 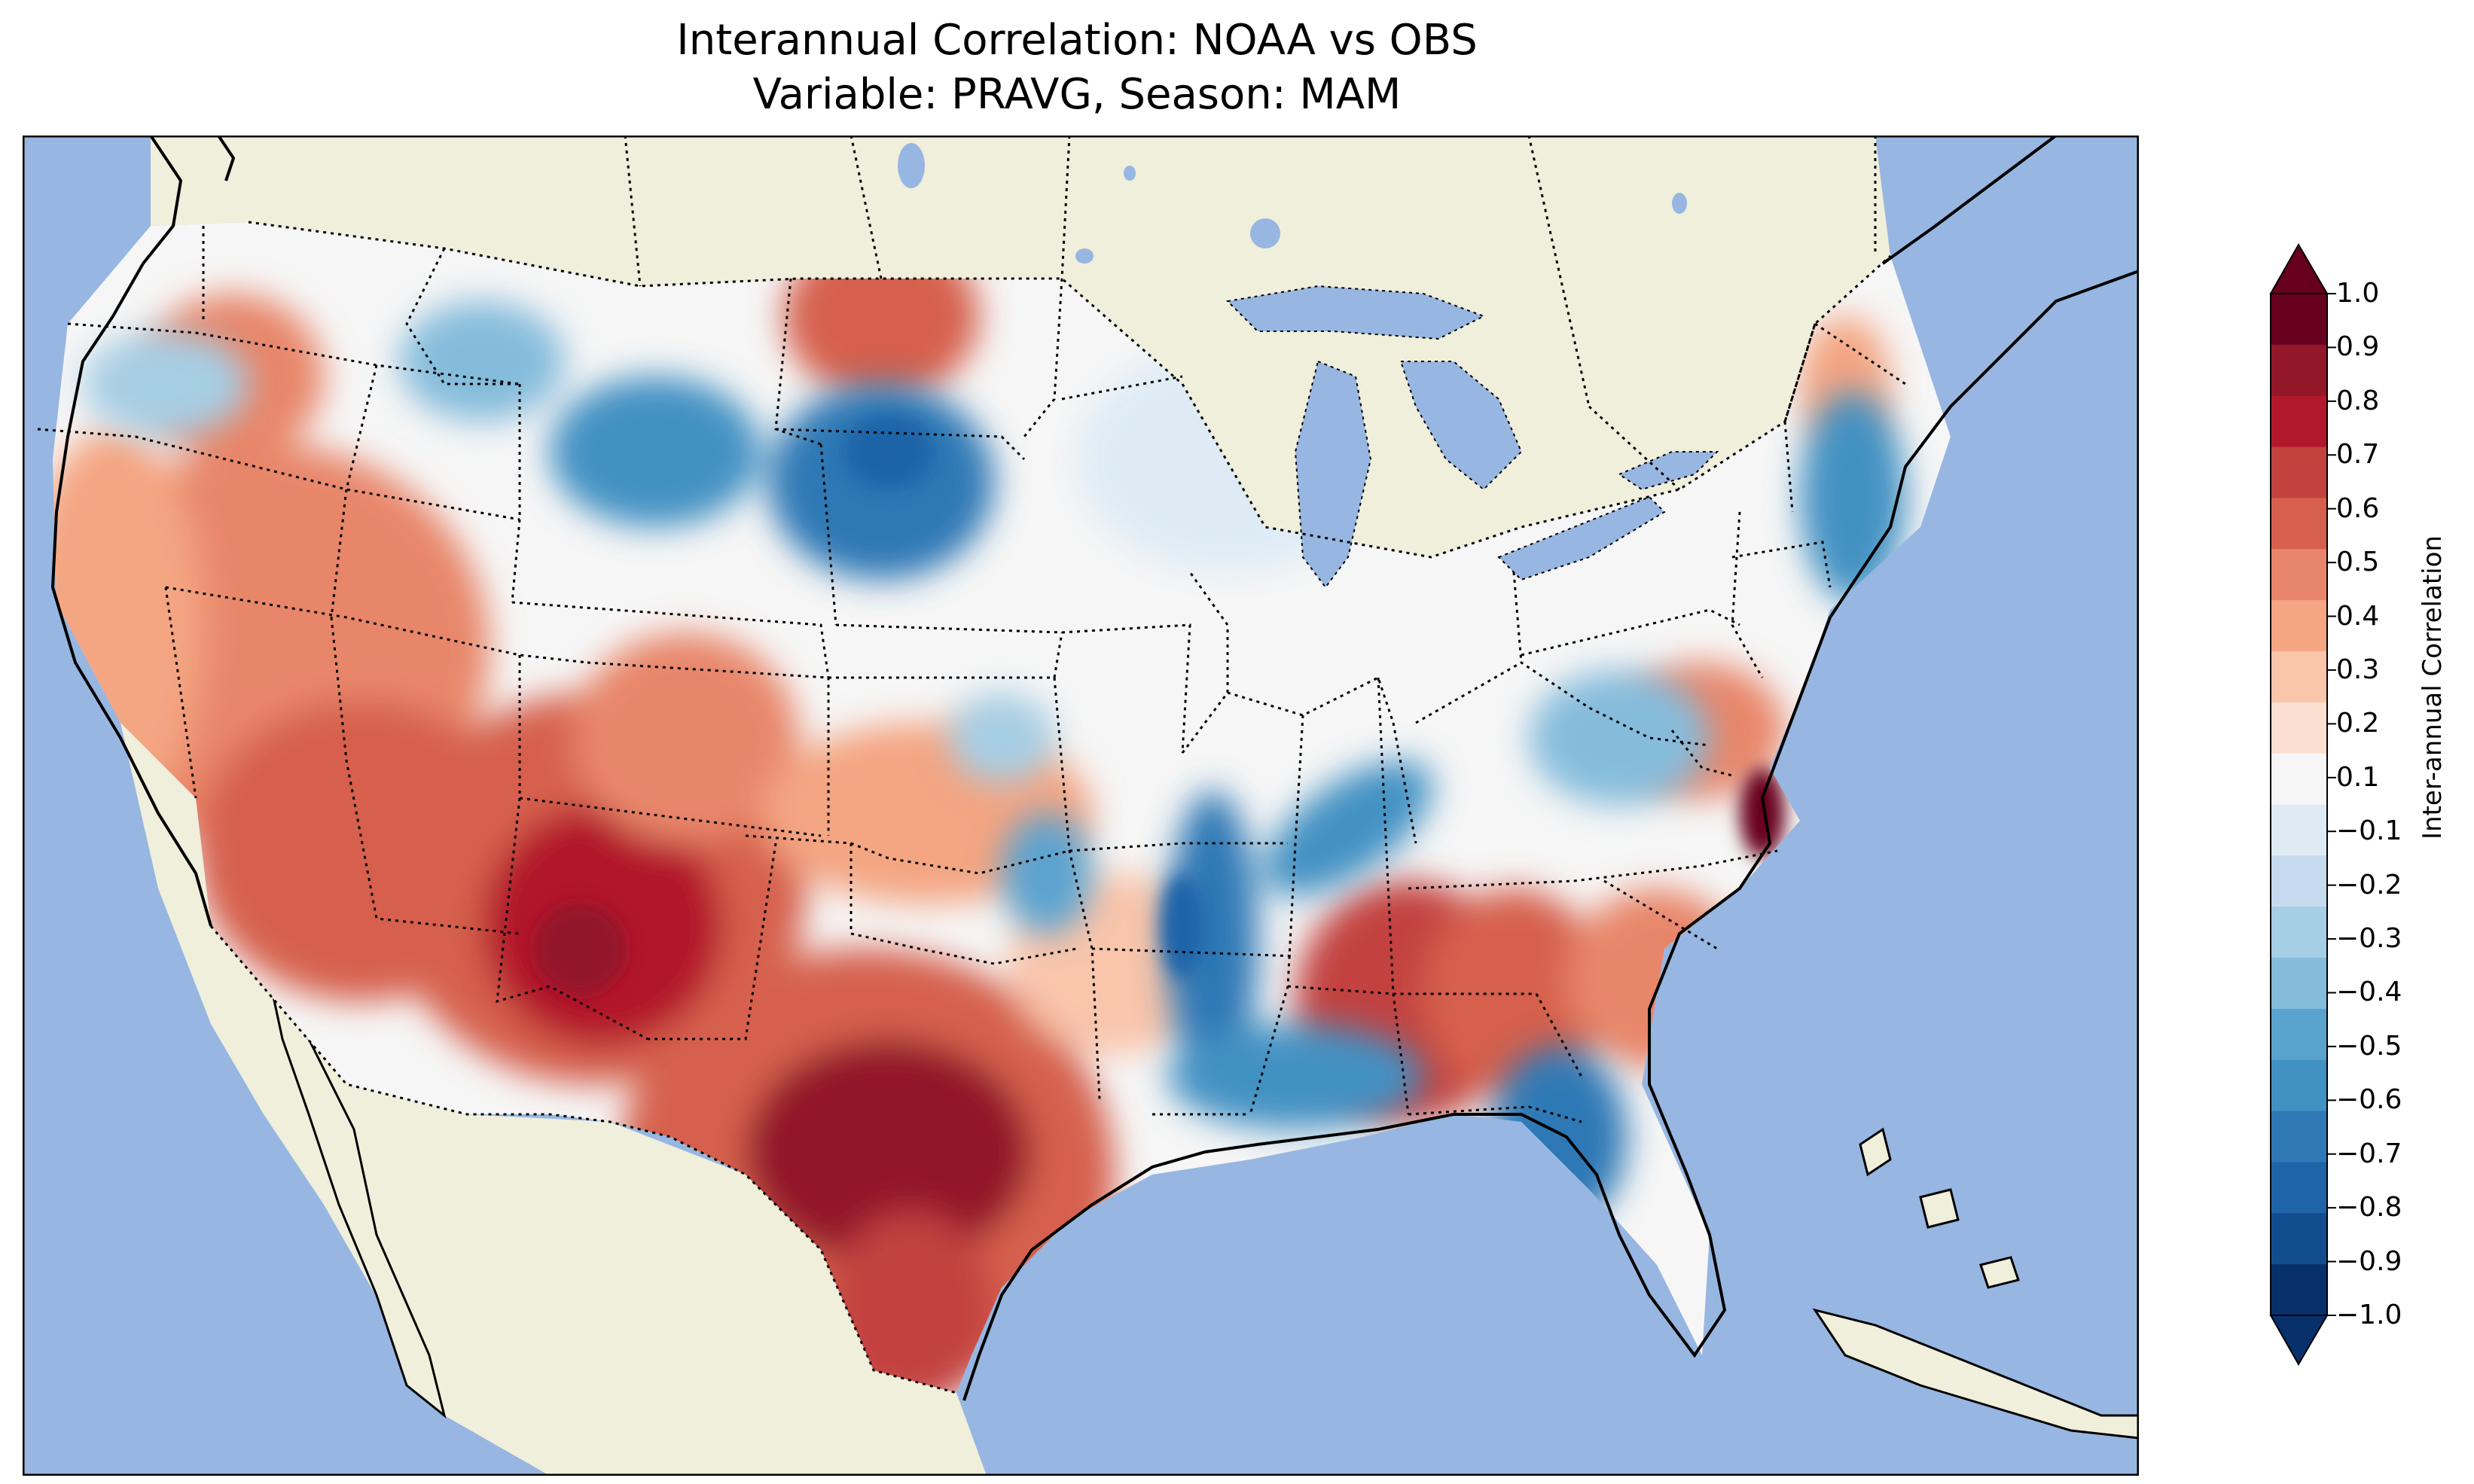 I want to click on colorbar-tick-label: −0.8, so click(x=2369, y=1207).